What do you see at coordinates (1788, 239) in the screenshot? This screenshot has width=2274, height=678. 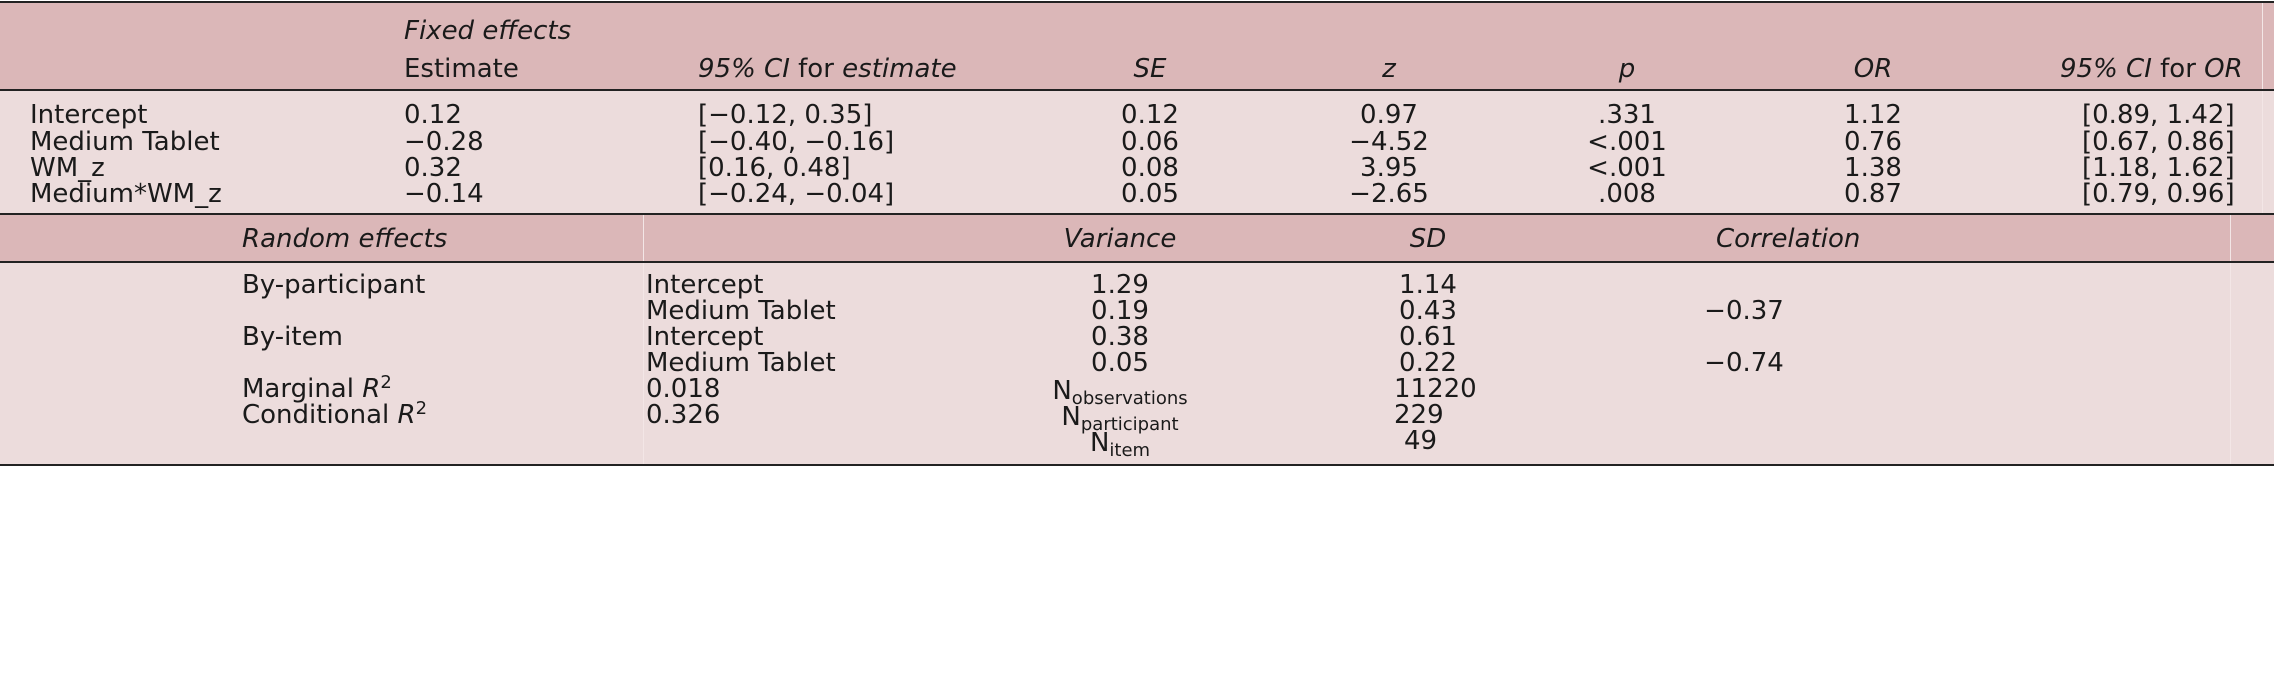 I see `header-correlation: Correlation` at bounding box center [1788, 239].